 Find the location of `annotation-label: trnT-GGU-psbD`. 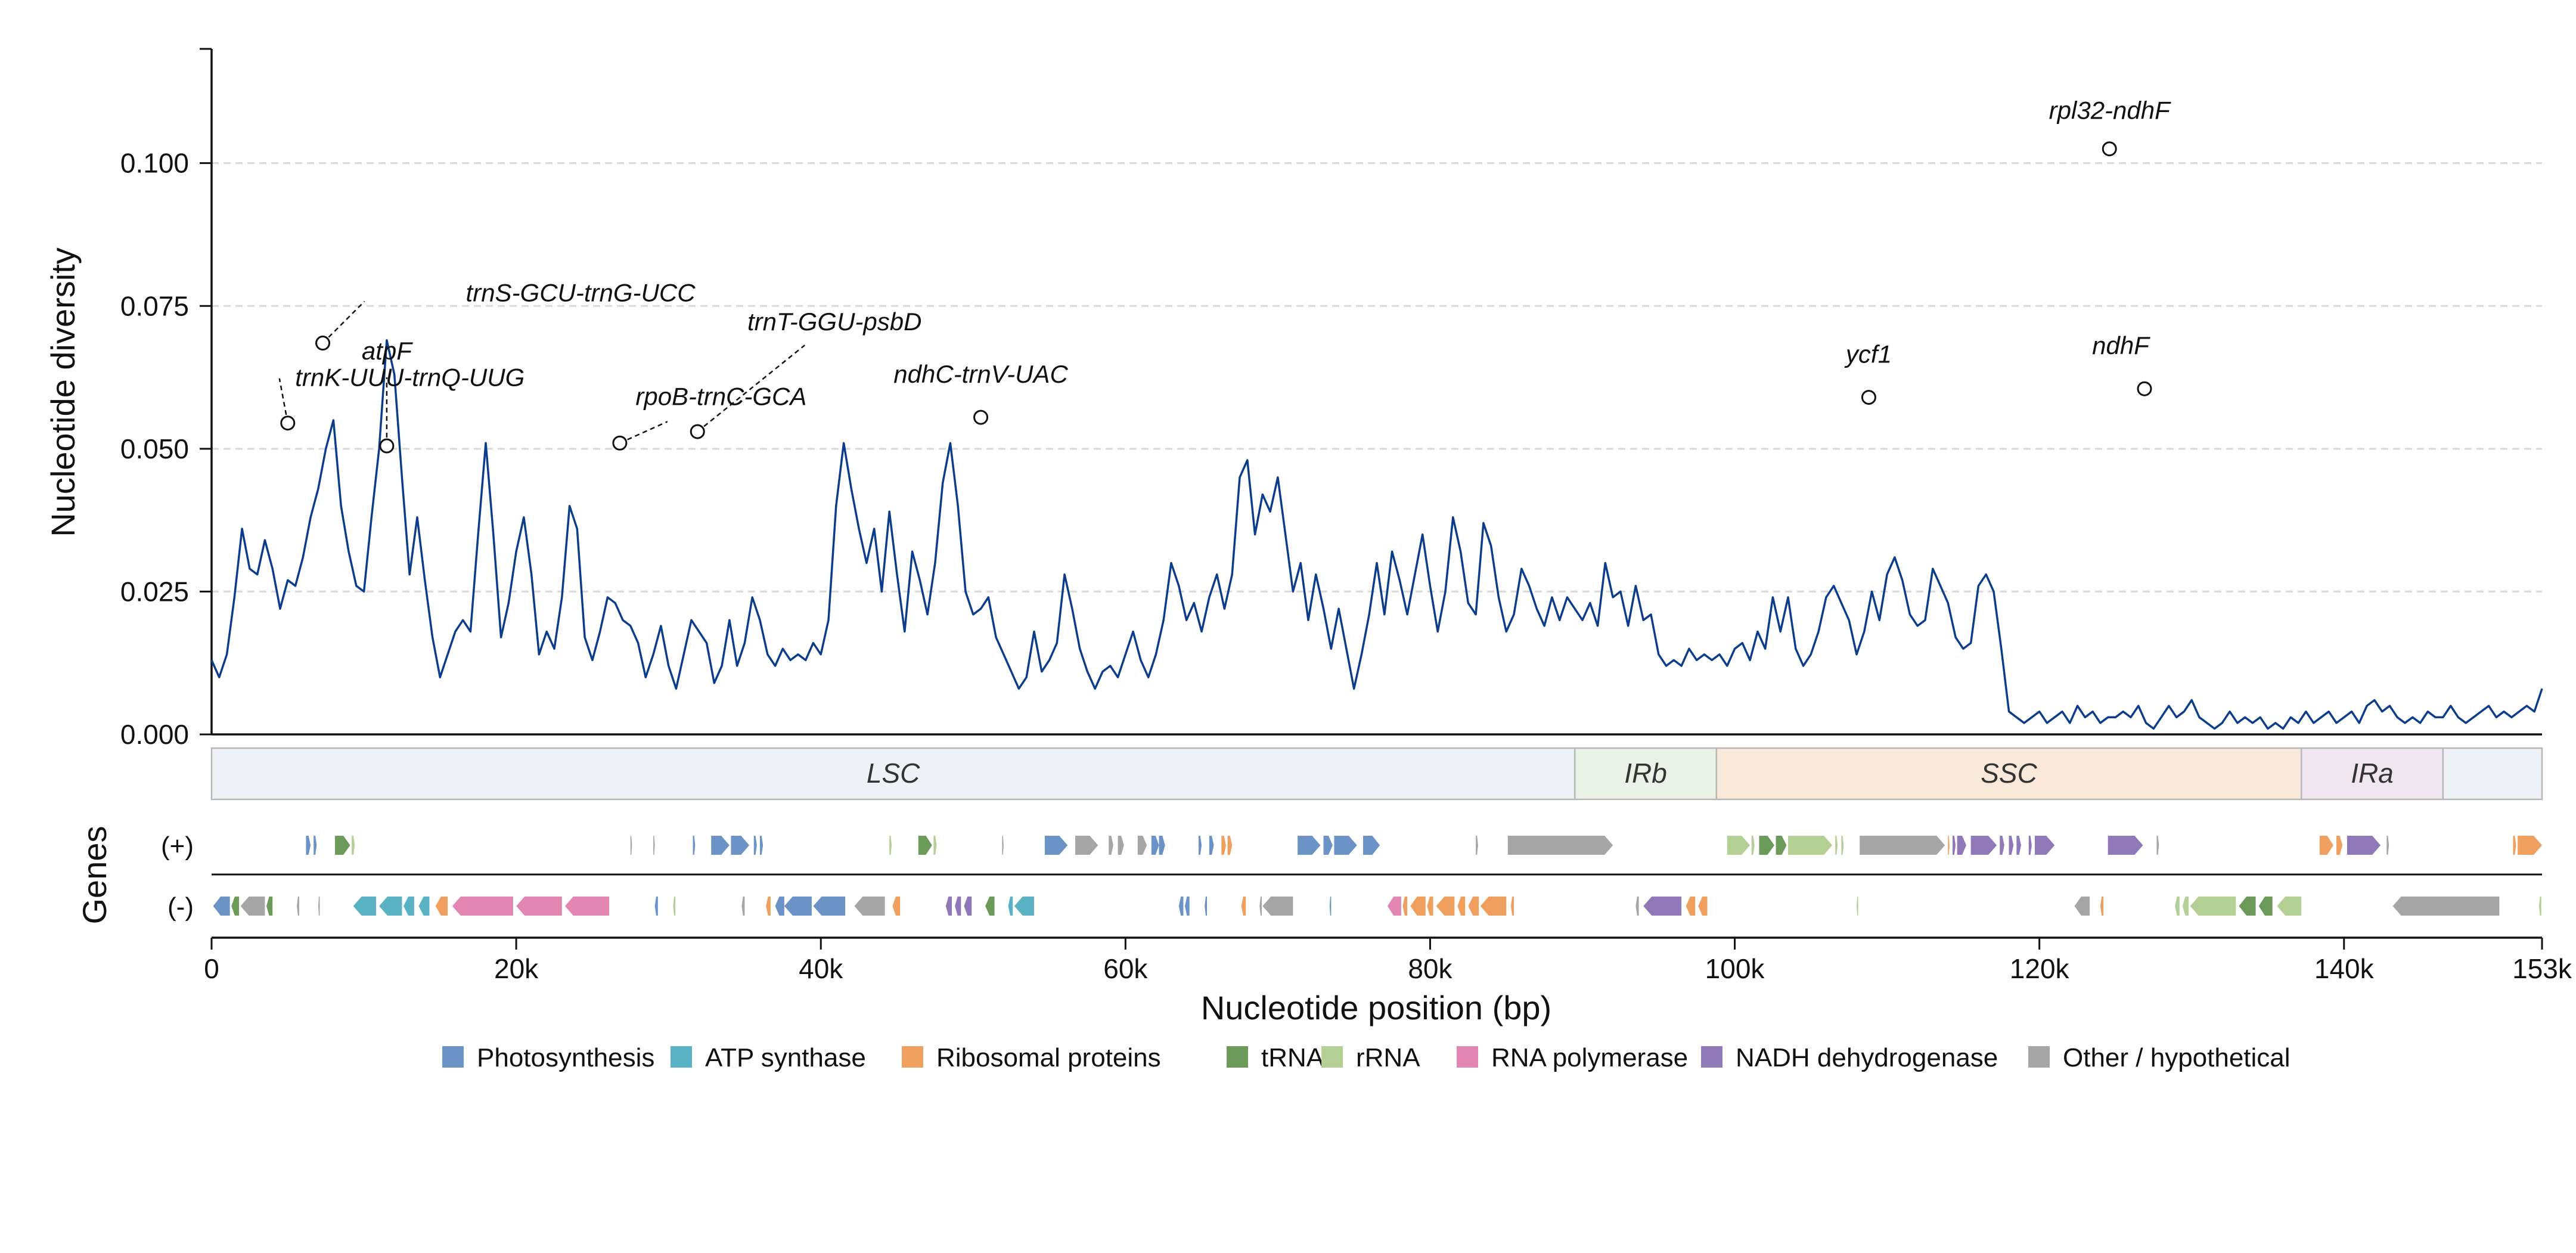

annotation-label: trnT-GGU-psbD is located at coordinates (835, 322).